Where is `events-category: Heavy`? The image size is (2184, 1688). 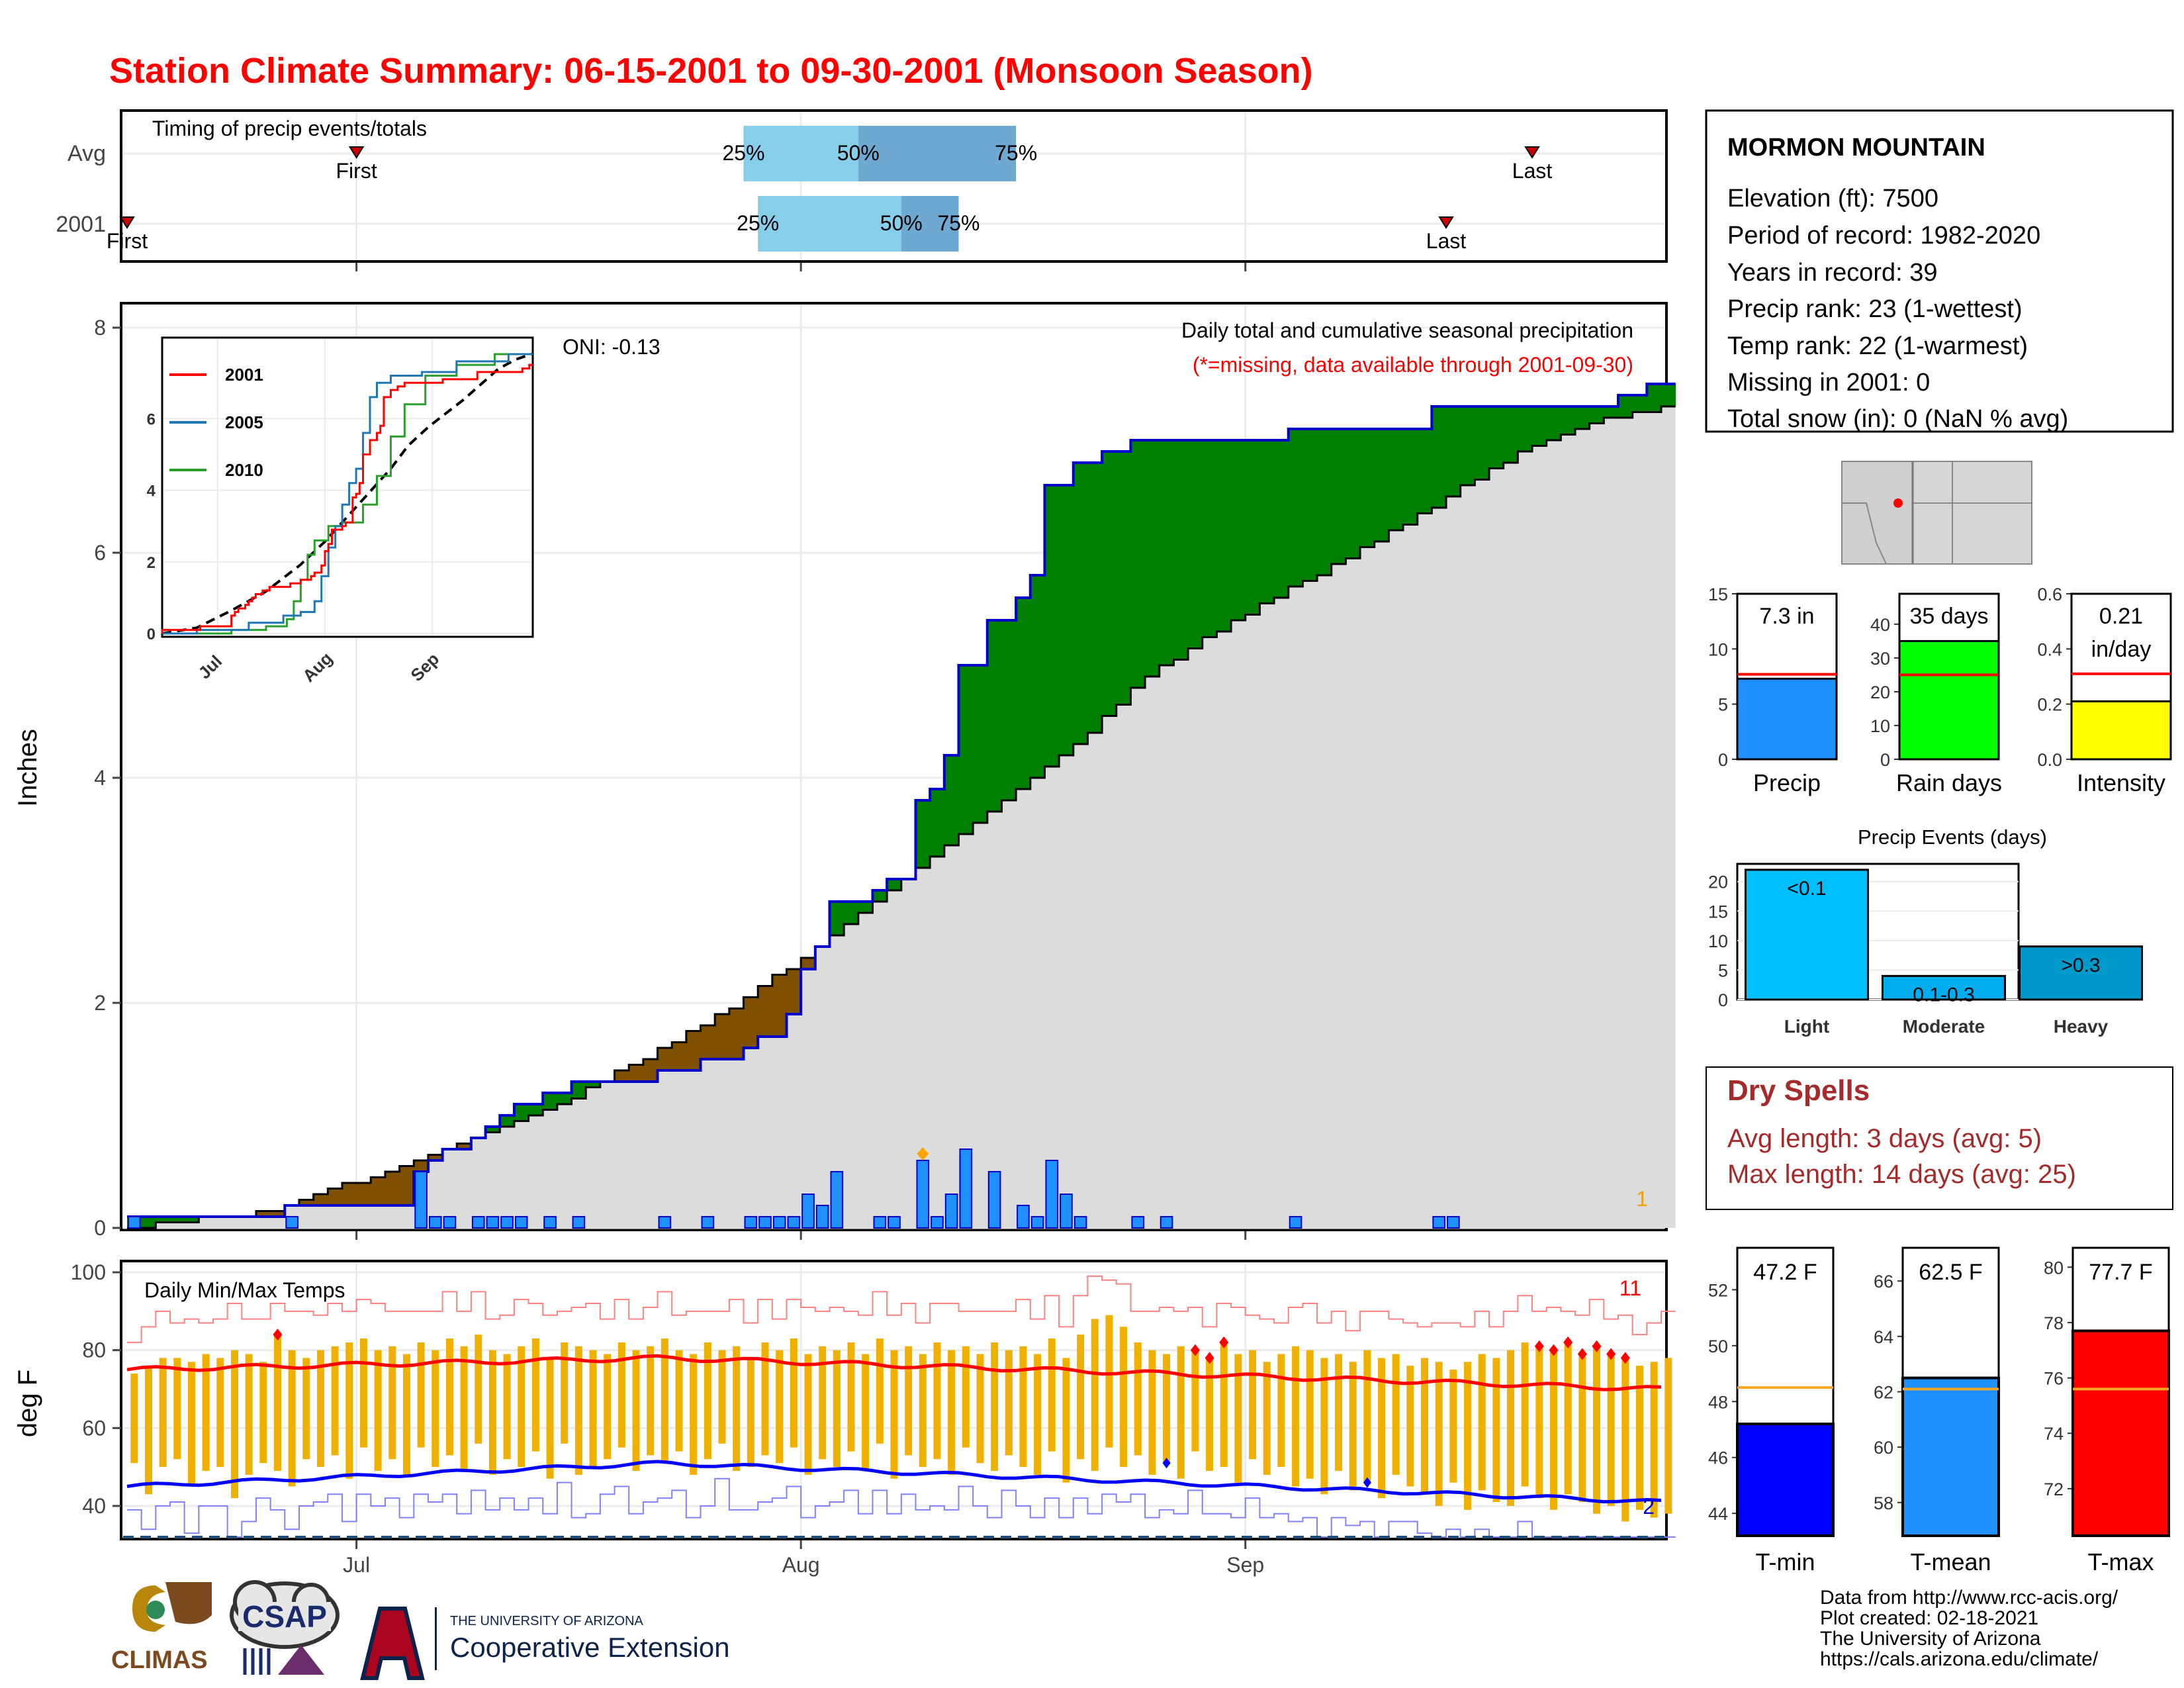
events-category: Heavy is located at coordinates (2081, 1026).